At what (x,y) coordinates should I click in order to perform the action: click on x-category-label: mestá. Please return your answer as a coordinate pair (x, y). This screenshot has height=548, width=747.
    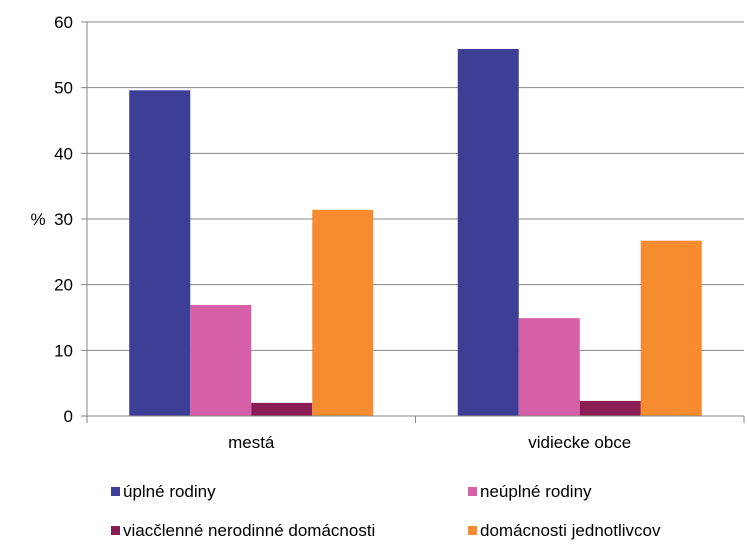
    Looking at the image, I should click on (251, 442).